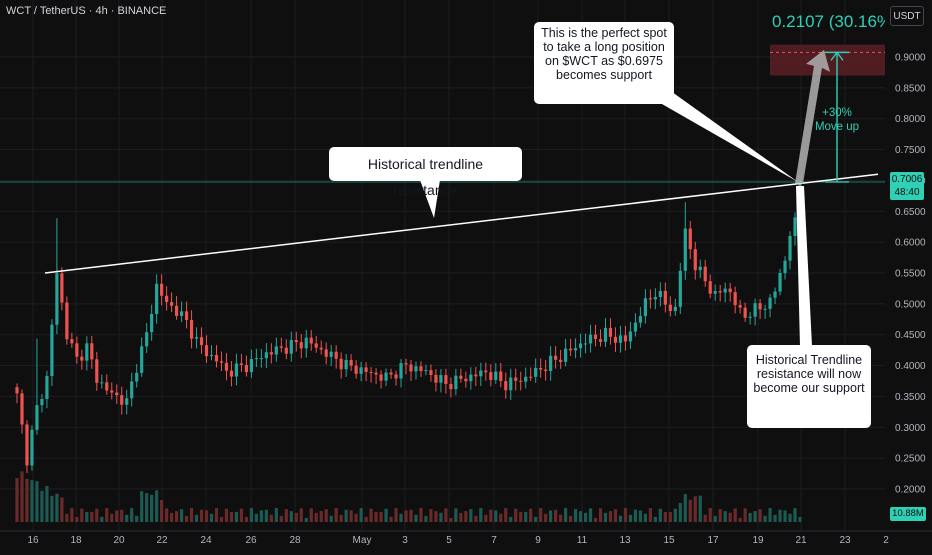 The image size is (932, 555). What do you see at coordinates (33, 540) in the screenshot?
I see `x-tick-label: 16` at bounding box center [33, 540].